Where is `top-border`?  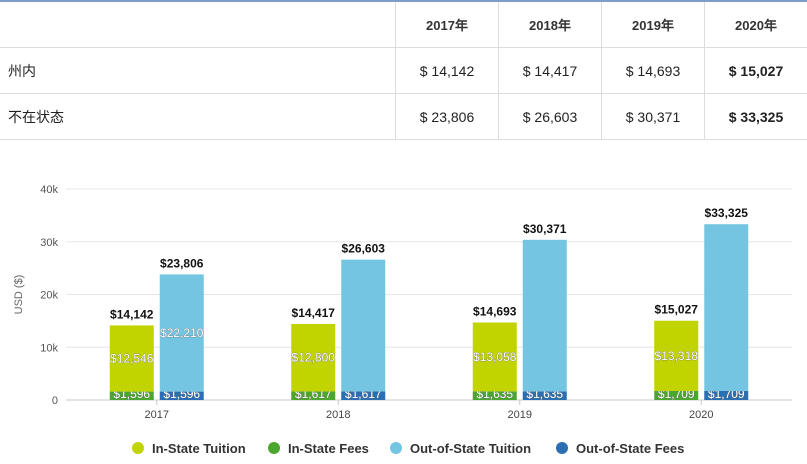
top-border is located at coordinates (403, 1).